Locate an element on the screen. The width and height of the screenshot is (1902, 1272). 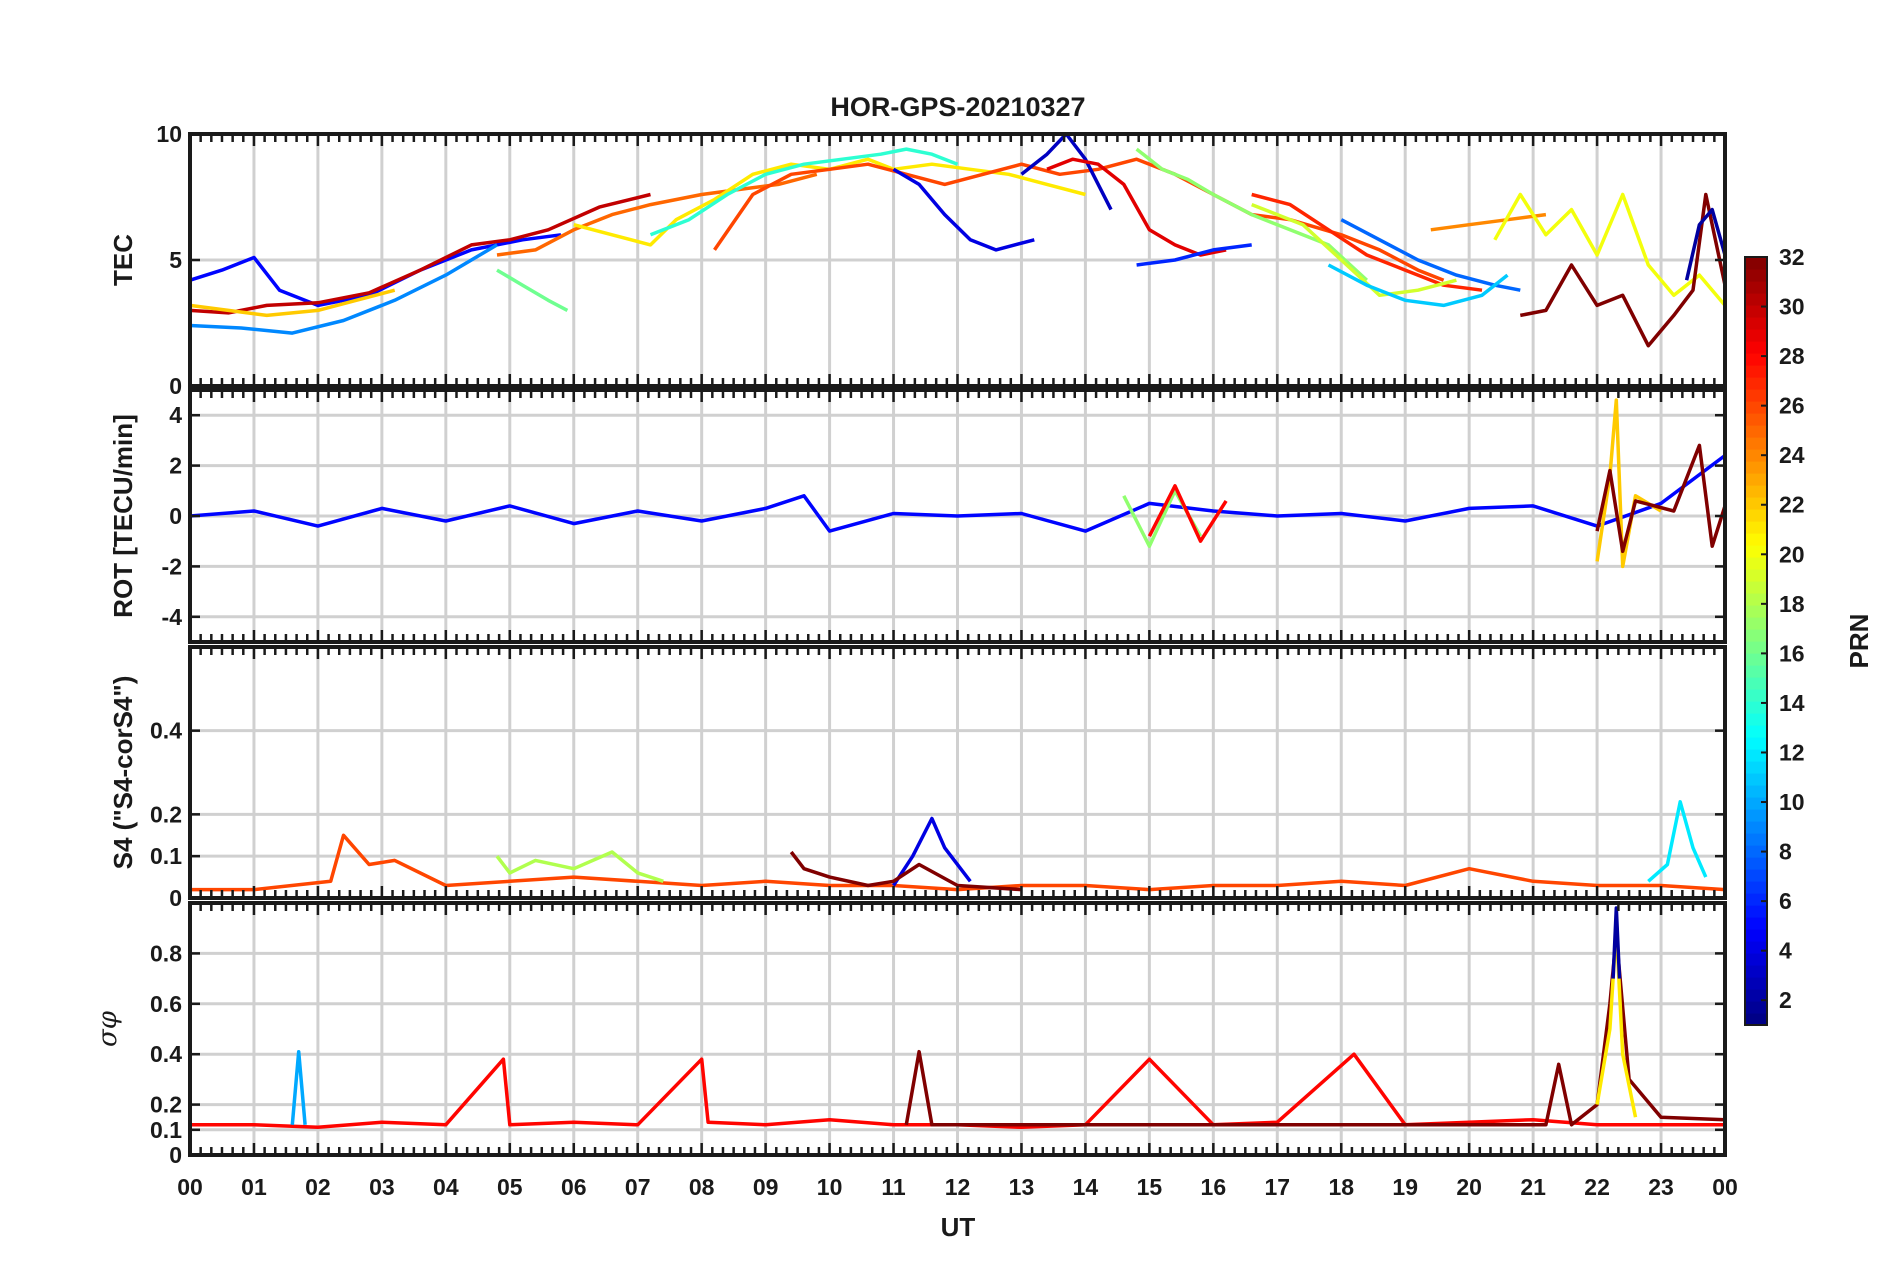
x-tick-label: 11 is located at coordinates (893, 1187).